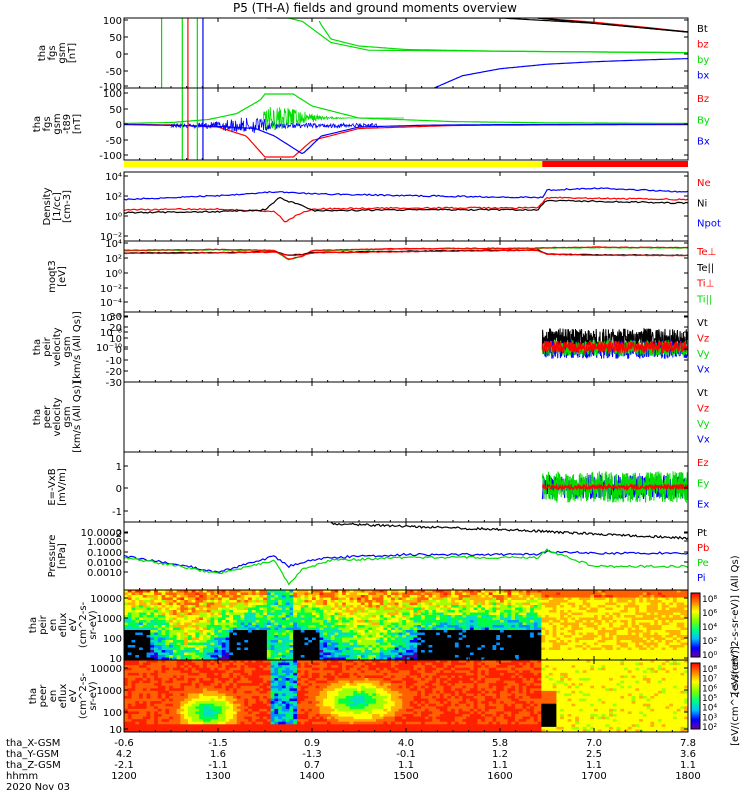  What do you see at coordinates (114, 372) in the screenshot?
I see `y-tick-label: -20` at bounding box center [114, 372].